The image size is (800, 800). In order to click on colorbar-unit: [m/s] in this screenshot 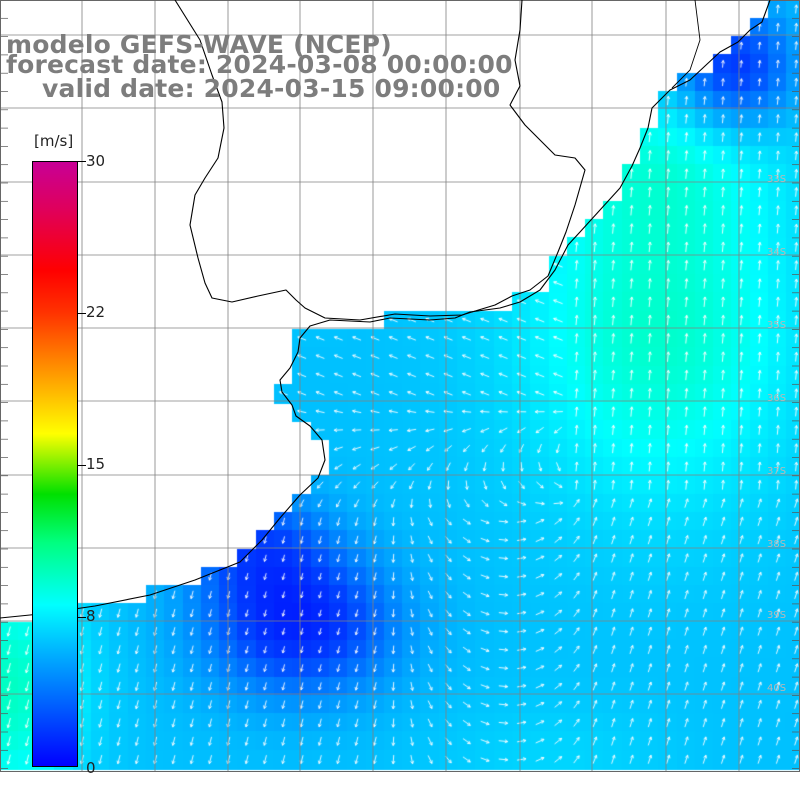, I will do `click(54, 141)`.